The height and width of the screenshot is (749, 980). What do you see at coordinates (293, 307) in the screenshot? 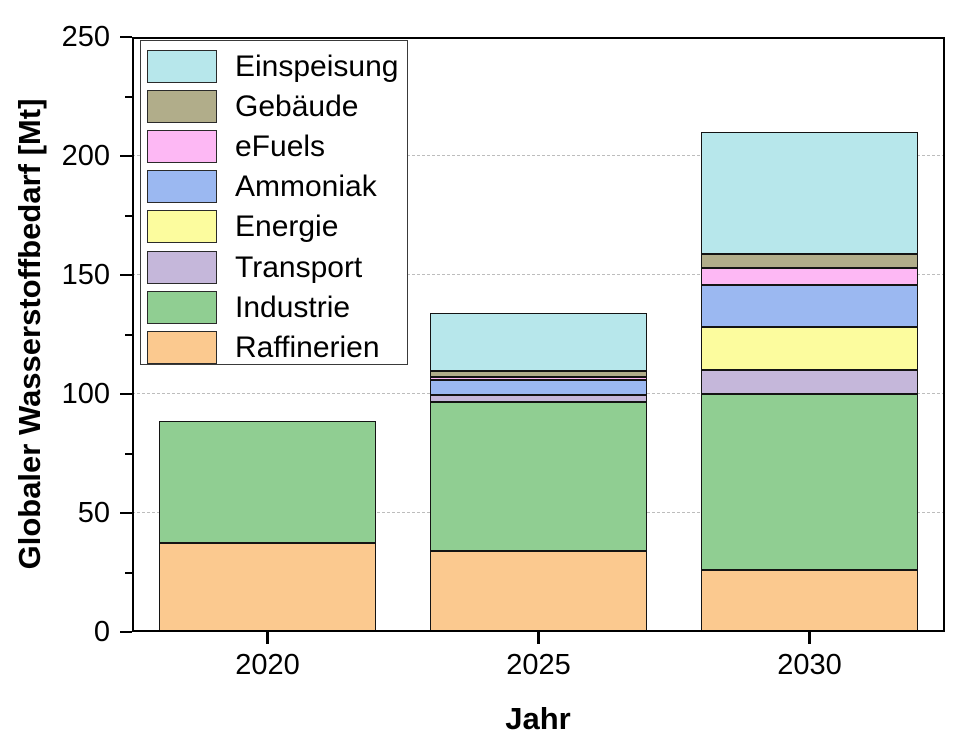
I see `legend-label-industrie: Industrie` at bounding box center [293, 307].